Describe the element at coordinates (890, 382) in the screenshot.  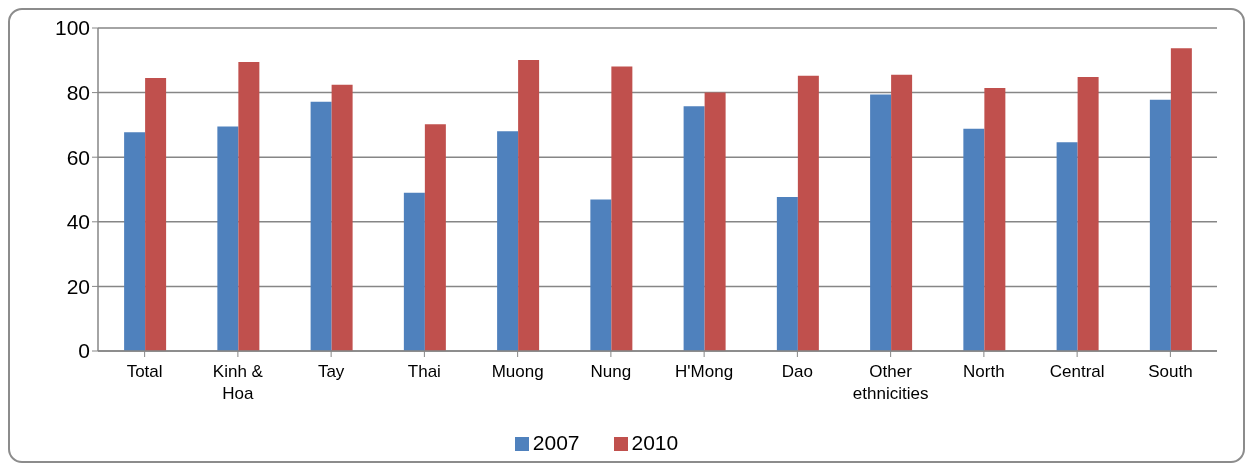
I see `x-tick-label: Other ethnicities` at that location.